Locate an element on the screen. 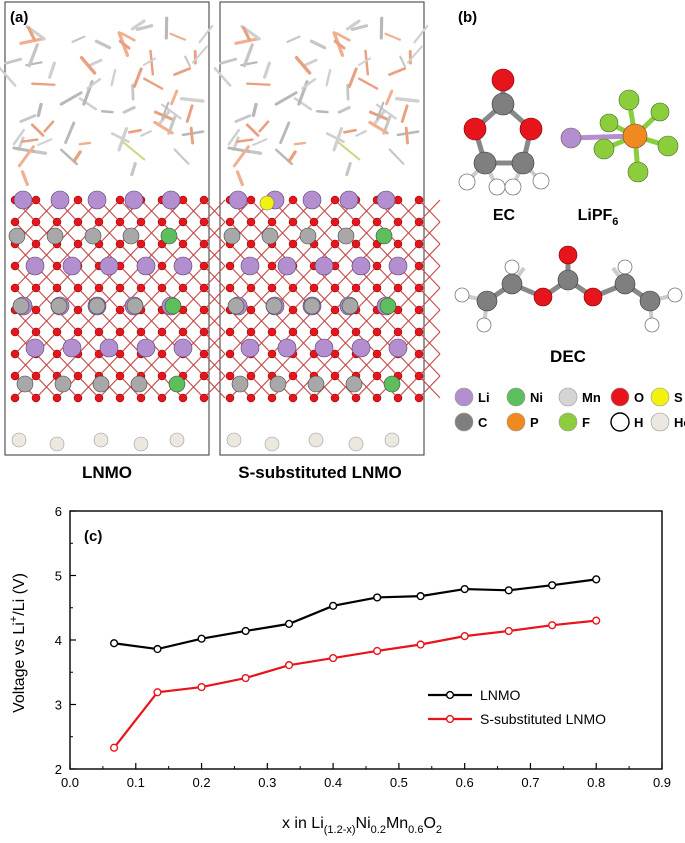 Image resolution: width=685 pixels, height=843 pixels. legend-label-mn: Mn is located at coordinates (591, 397).